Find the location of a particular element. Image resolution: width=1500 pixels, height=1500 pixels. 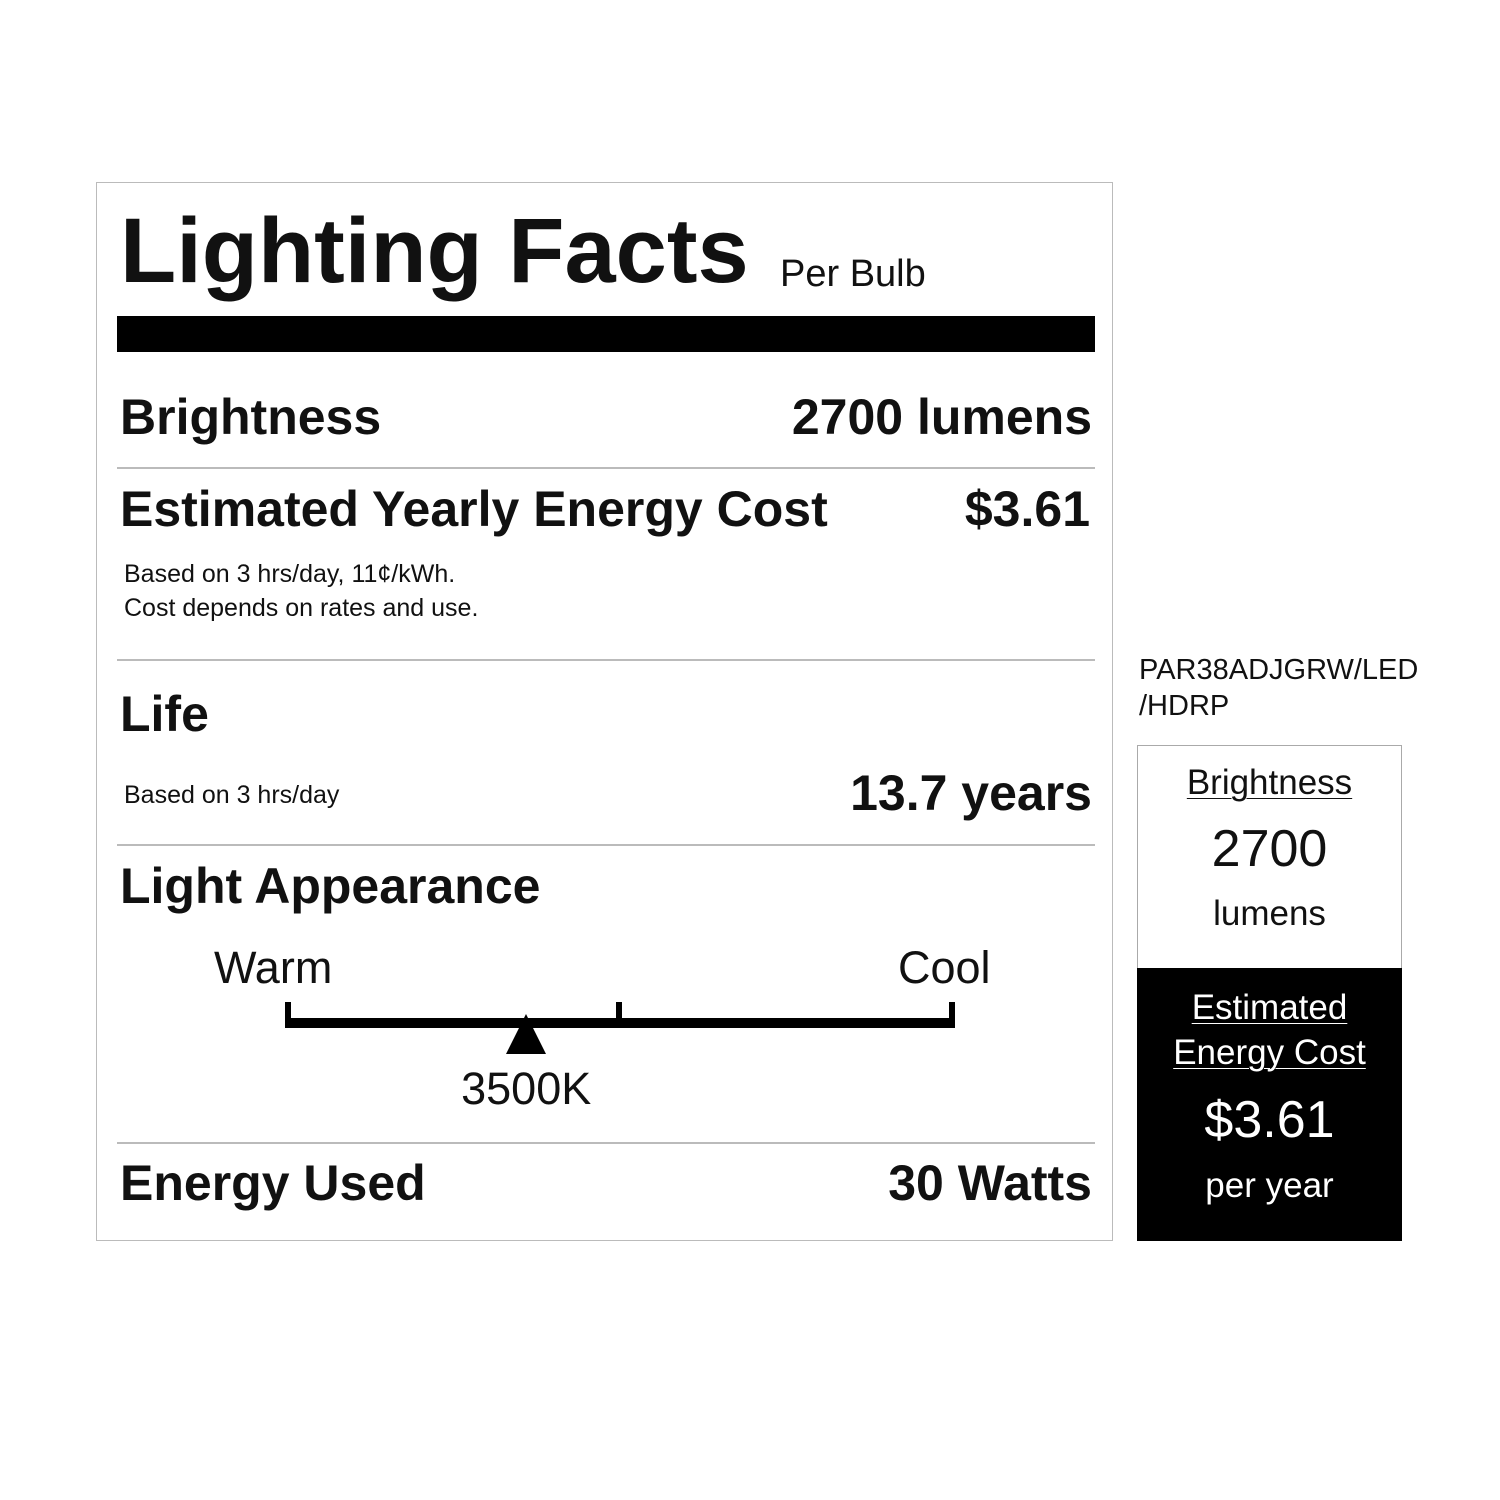

side-label-cost-panel is located at coordinates (1269, 1104).